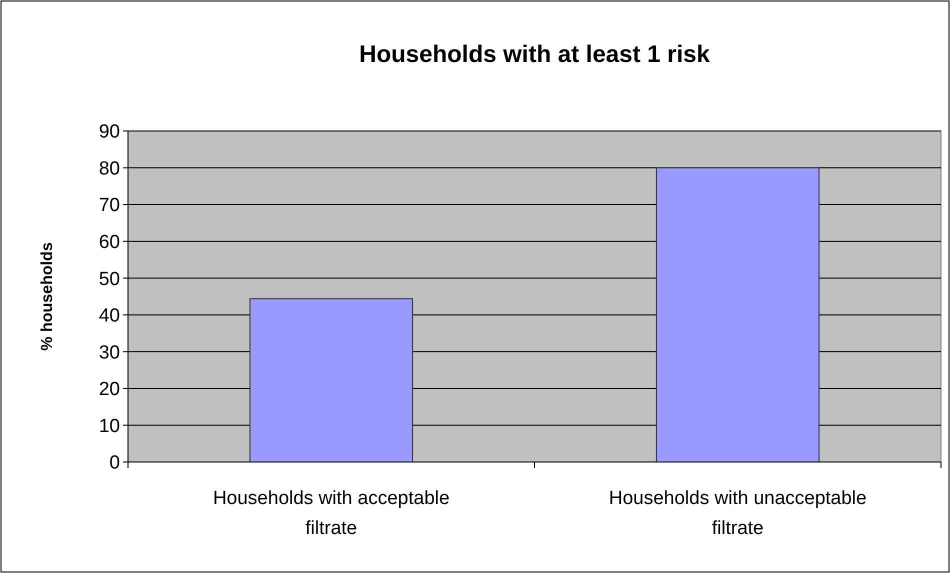 This screenshot has width=950, height=573. Describe the element at coordinates (109, 205) in the screenshot. I see `y-tick-label: 70` at that location.